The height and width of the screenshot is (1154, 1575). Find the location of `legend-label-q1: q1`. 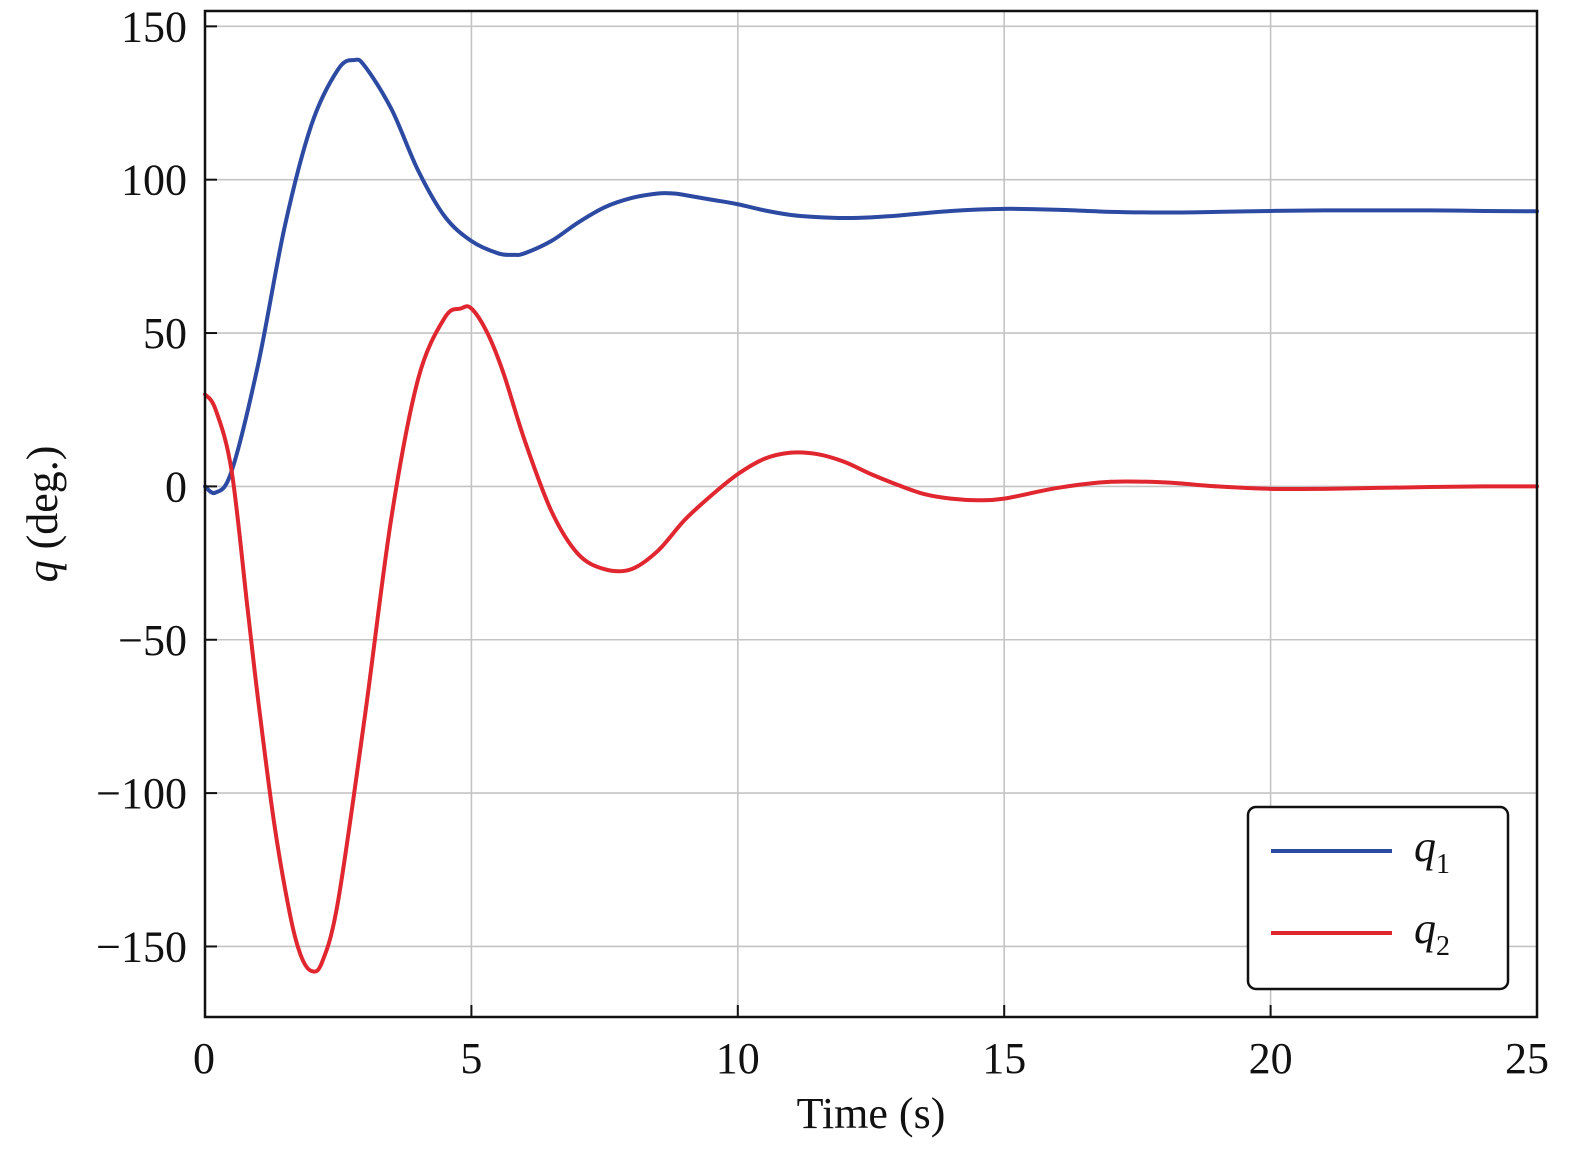

legend-label-q1: q1 is located at coordinates (1432, 851).